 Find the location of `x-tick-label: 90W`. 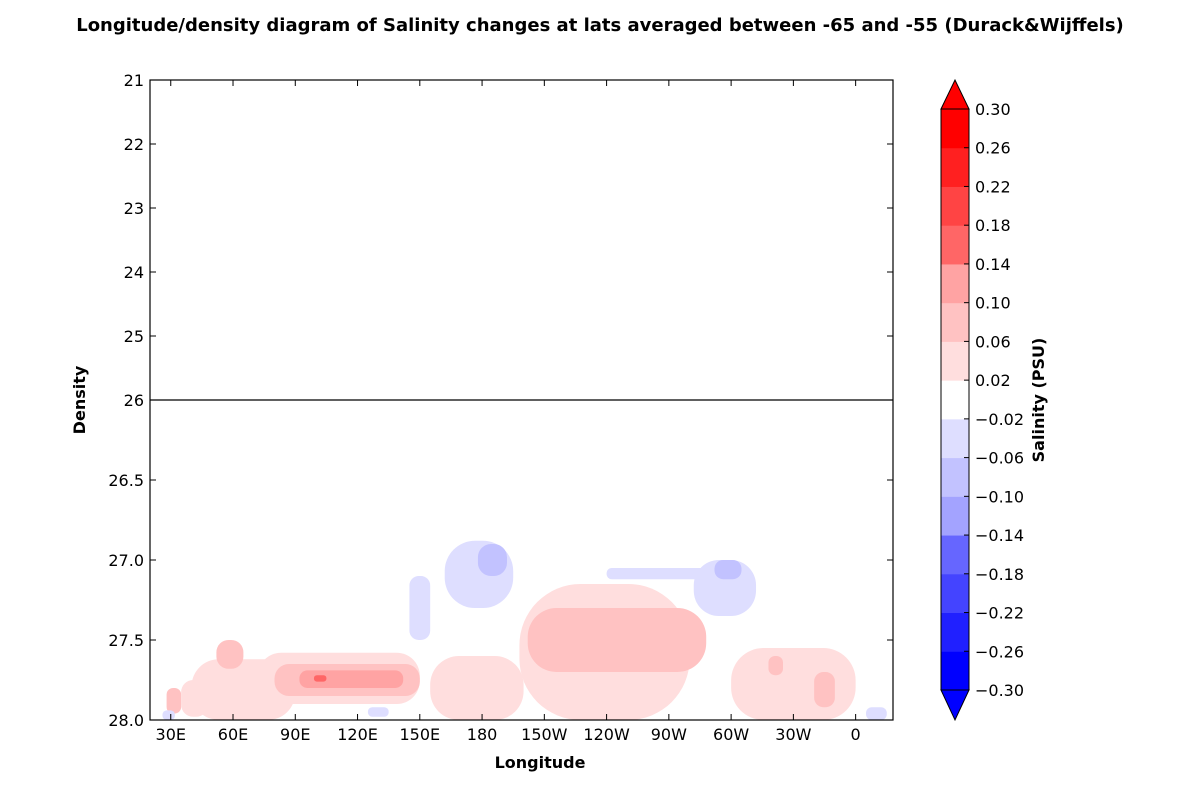

x-tick-label: 90W is located at coordinates (669, 734).